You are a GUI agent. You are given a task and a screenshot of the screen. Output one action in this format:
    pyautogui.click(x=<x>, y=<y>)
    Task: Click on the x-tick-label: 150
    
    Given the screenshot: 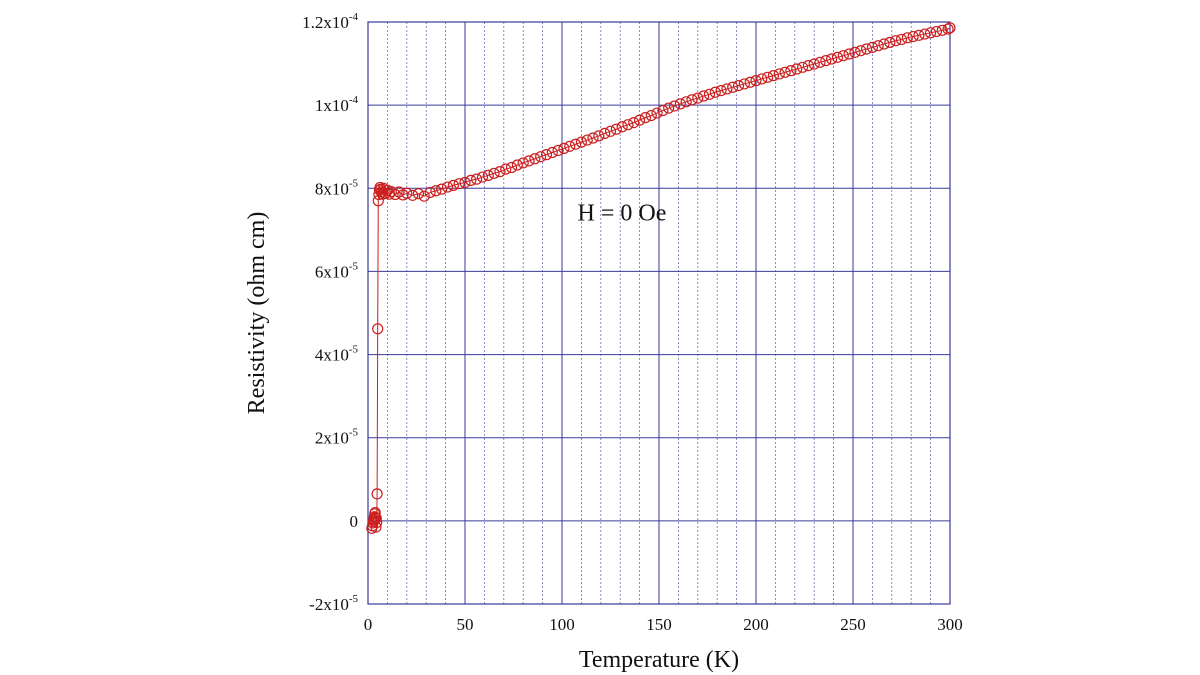 What is the action you would take?
    pyautogui.click(x=659, y=624)
    